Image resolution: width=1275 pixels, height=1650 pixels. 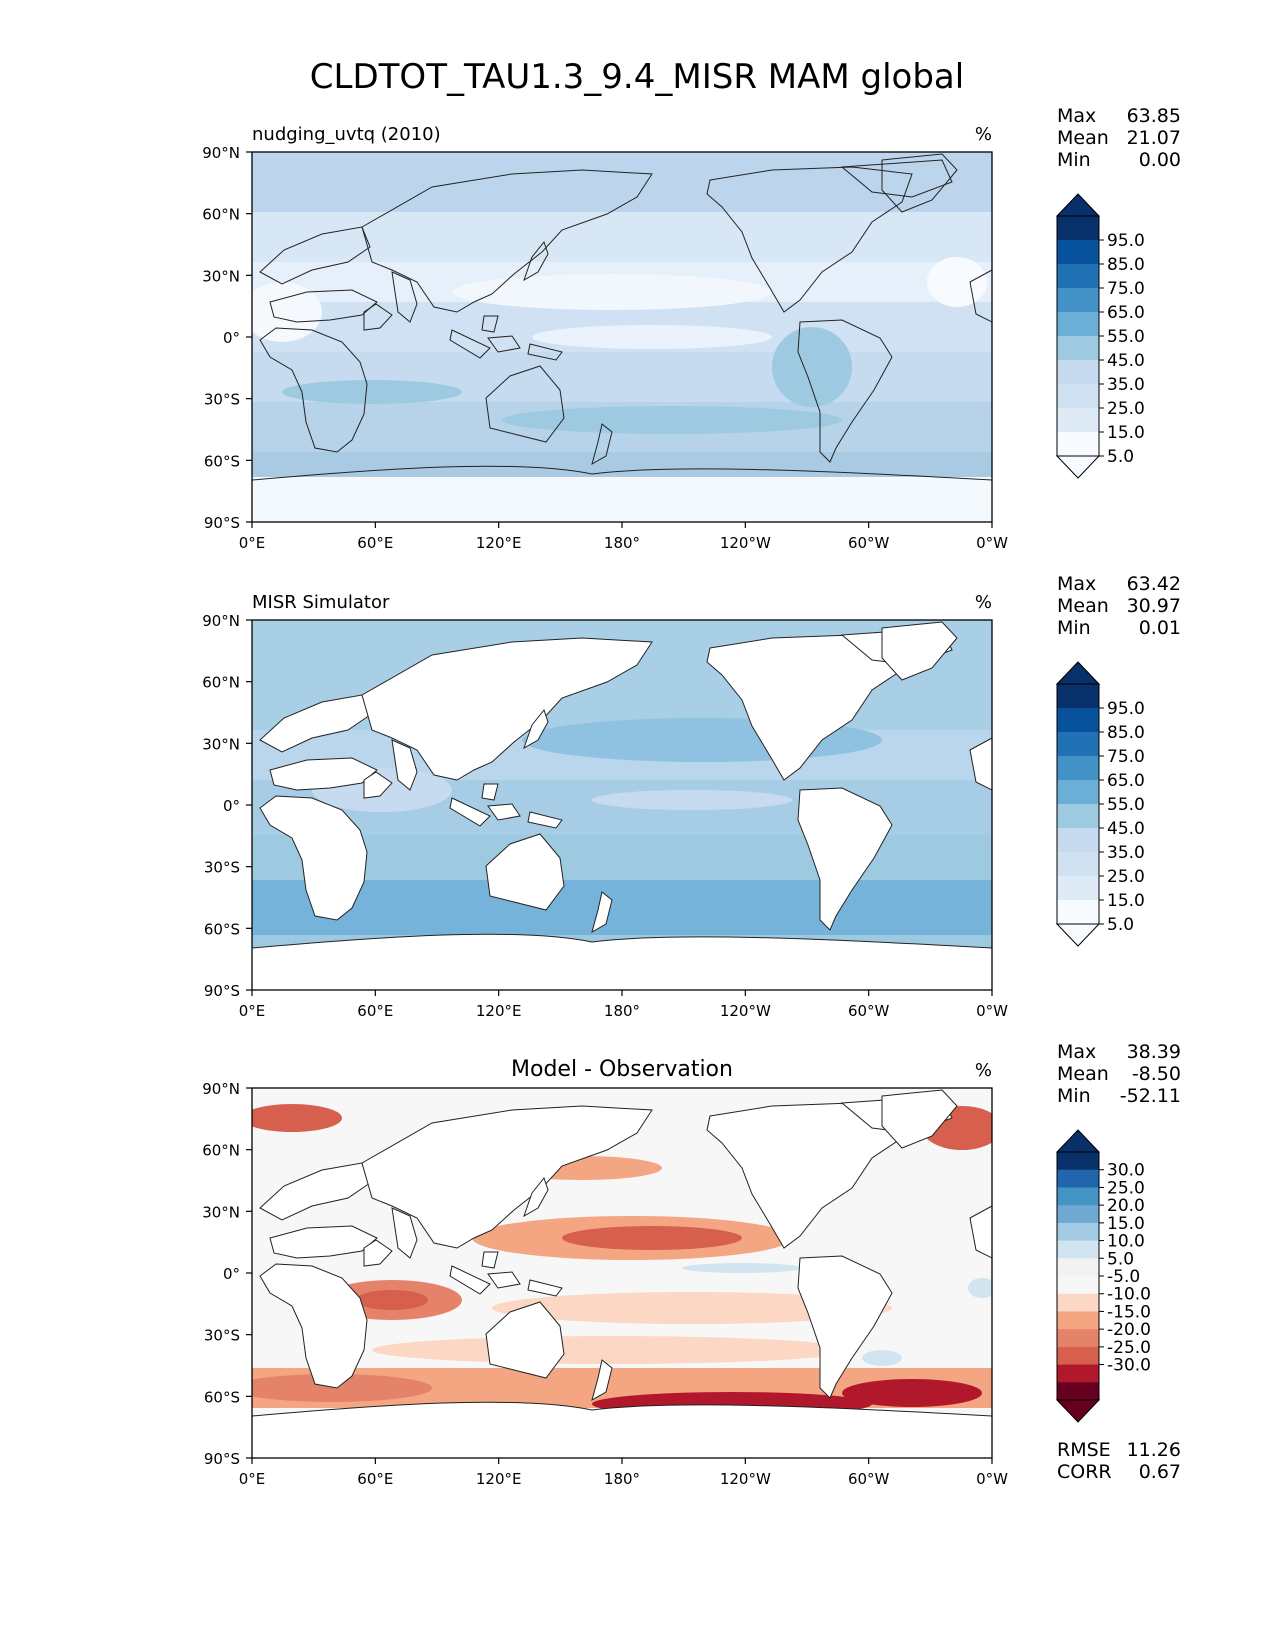 What do you see at coordinates (1126, 853) in the screenshot?
I see `colorbar-label: 35.0` at bounding box center [1126, 853].